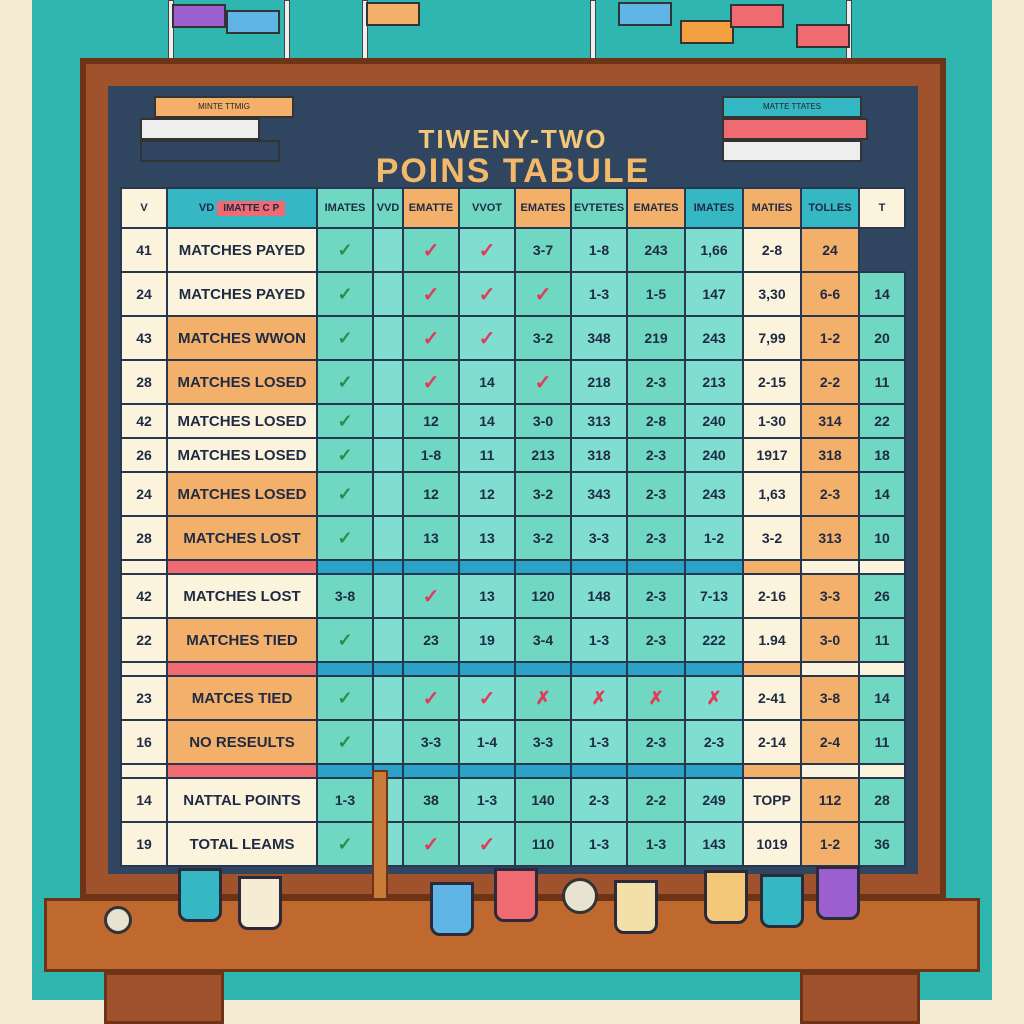 The height and width of the screenshot is (1024, 1024). Describe the element at coordinates (543, 421) in the screenshot. I see `table-cell: 3-0` at that location.